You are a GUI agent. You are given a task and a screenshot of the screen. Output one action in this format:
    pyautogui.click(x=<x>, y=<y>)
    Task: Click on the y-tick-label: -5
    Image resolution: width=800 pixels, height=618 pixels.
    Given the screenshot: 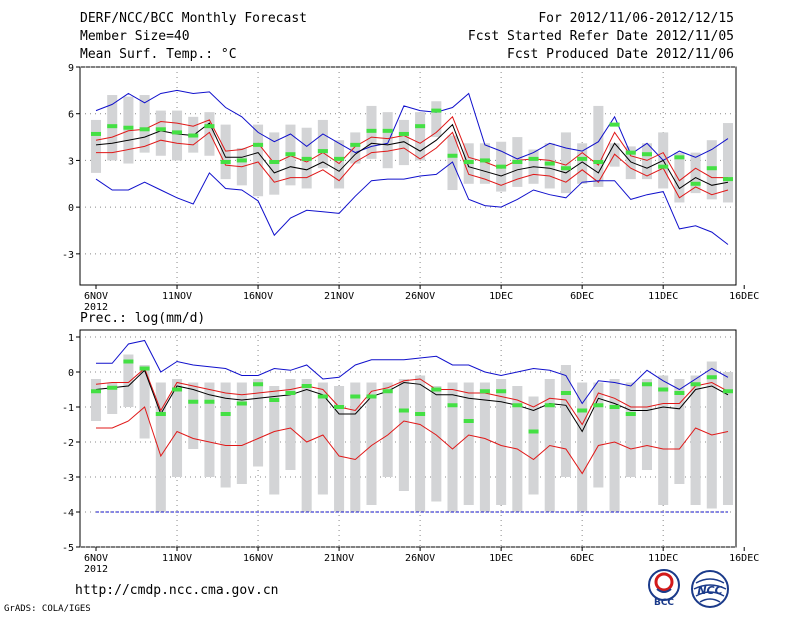 What is the action you would take?
    pyautogui.click(x=68, y=548)
    